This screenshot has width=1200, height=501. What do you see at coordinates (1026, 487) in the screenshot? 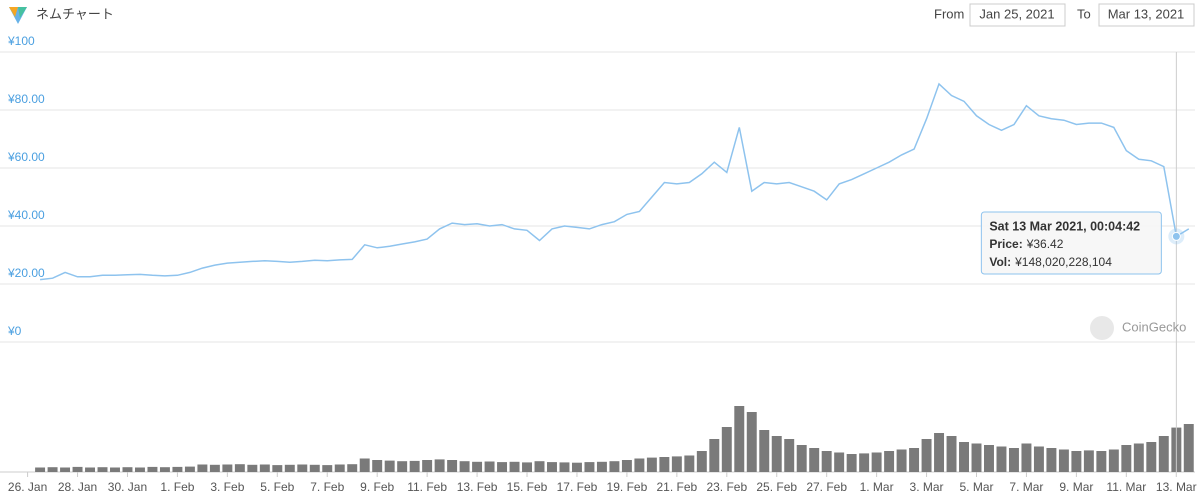
I see `x-tick-label: 7. Mar` at bounding box center [1026, 487].